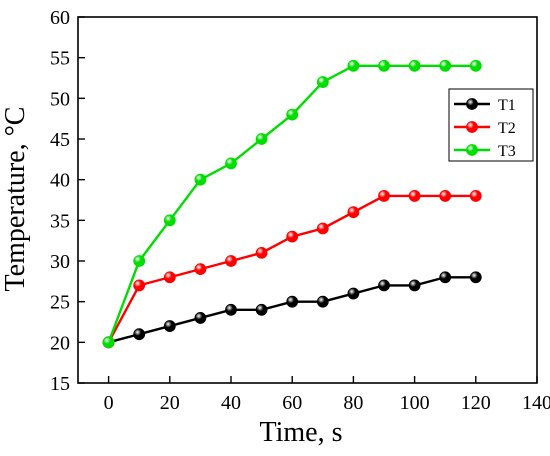 The width and height of the screenshot is (550, 456). Describe the element at coordinates (353, 403) in the screenshot. I see `x-tick-label: 80` at that location.